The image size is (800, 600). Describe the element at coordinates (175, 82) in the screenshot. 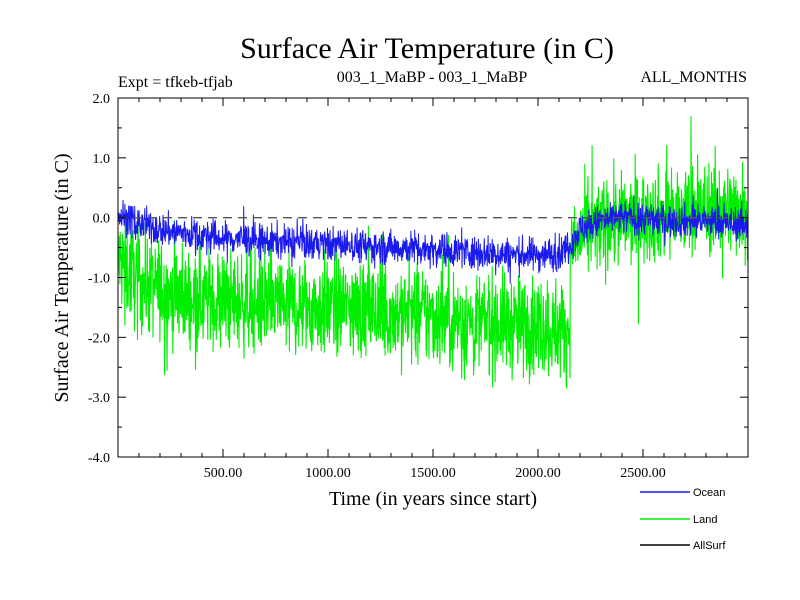

I see `chart-subtitle-left: Expt = tfkeb-tfjab` at that location.